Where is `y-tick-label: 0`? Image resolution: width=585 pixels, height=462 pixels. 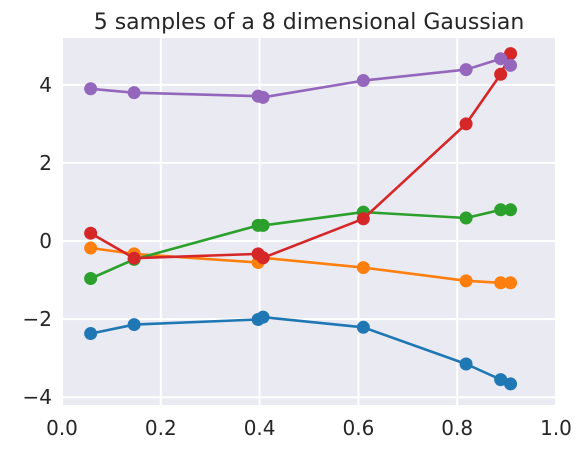 y-tick-label: 0 is located at coordinates (45, 241).